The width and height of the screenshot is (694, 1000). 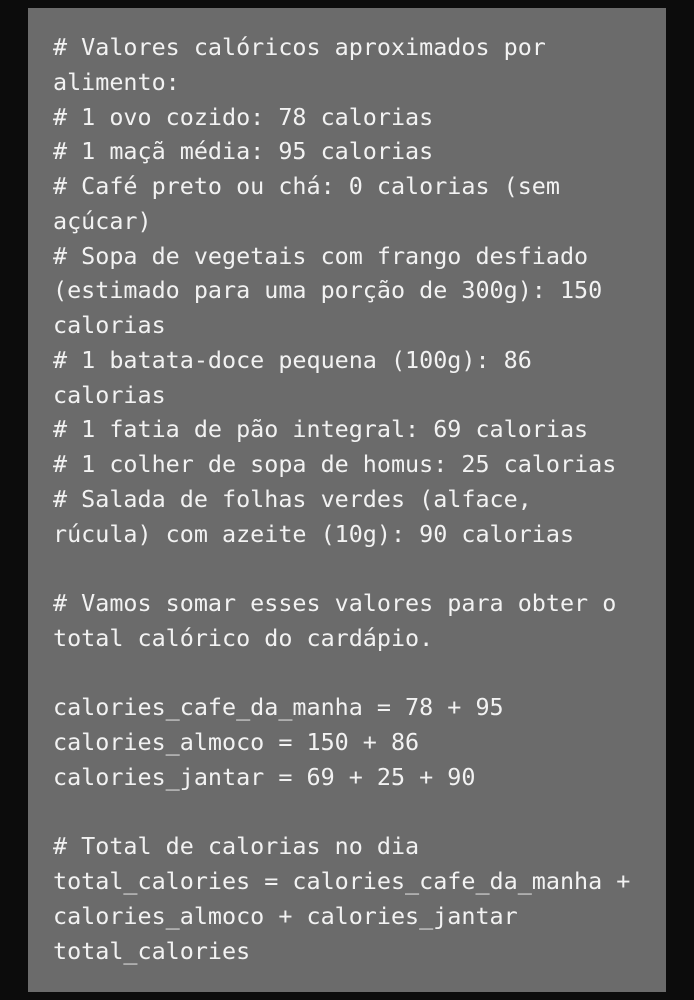 What do you see at coordinates (285, 915) in the screenshot?
I see `code-line: calories_almoco + calories_jantar` at bounding box center [285, 915].